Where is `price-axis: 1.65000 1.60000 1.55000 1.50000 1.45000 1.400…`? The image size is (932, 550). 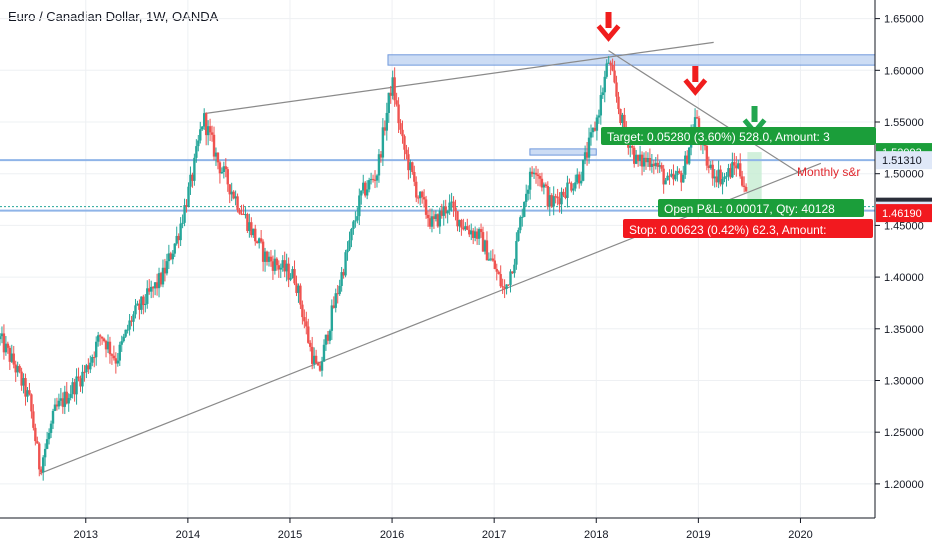 price-axis: 1.65000 1.60000 1.55000 1.50000 1.45000 1.400… is located at coordinates (903, 259).